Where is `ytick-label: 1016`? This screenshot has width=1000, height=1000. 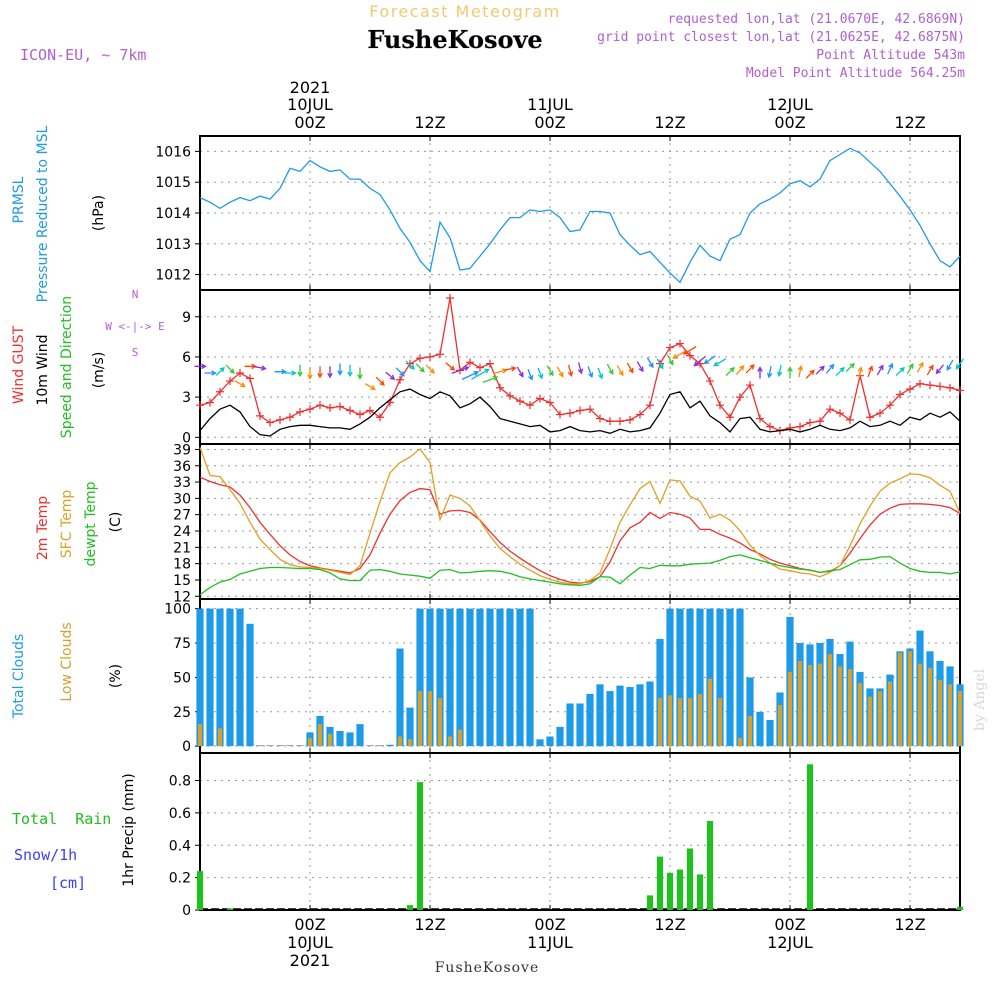 ytick-label: 1016 is located at coordinates (173, 152).